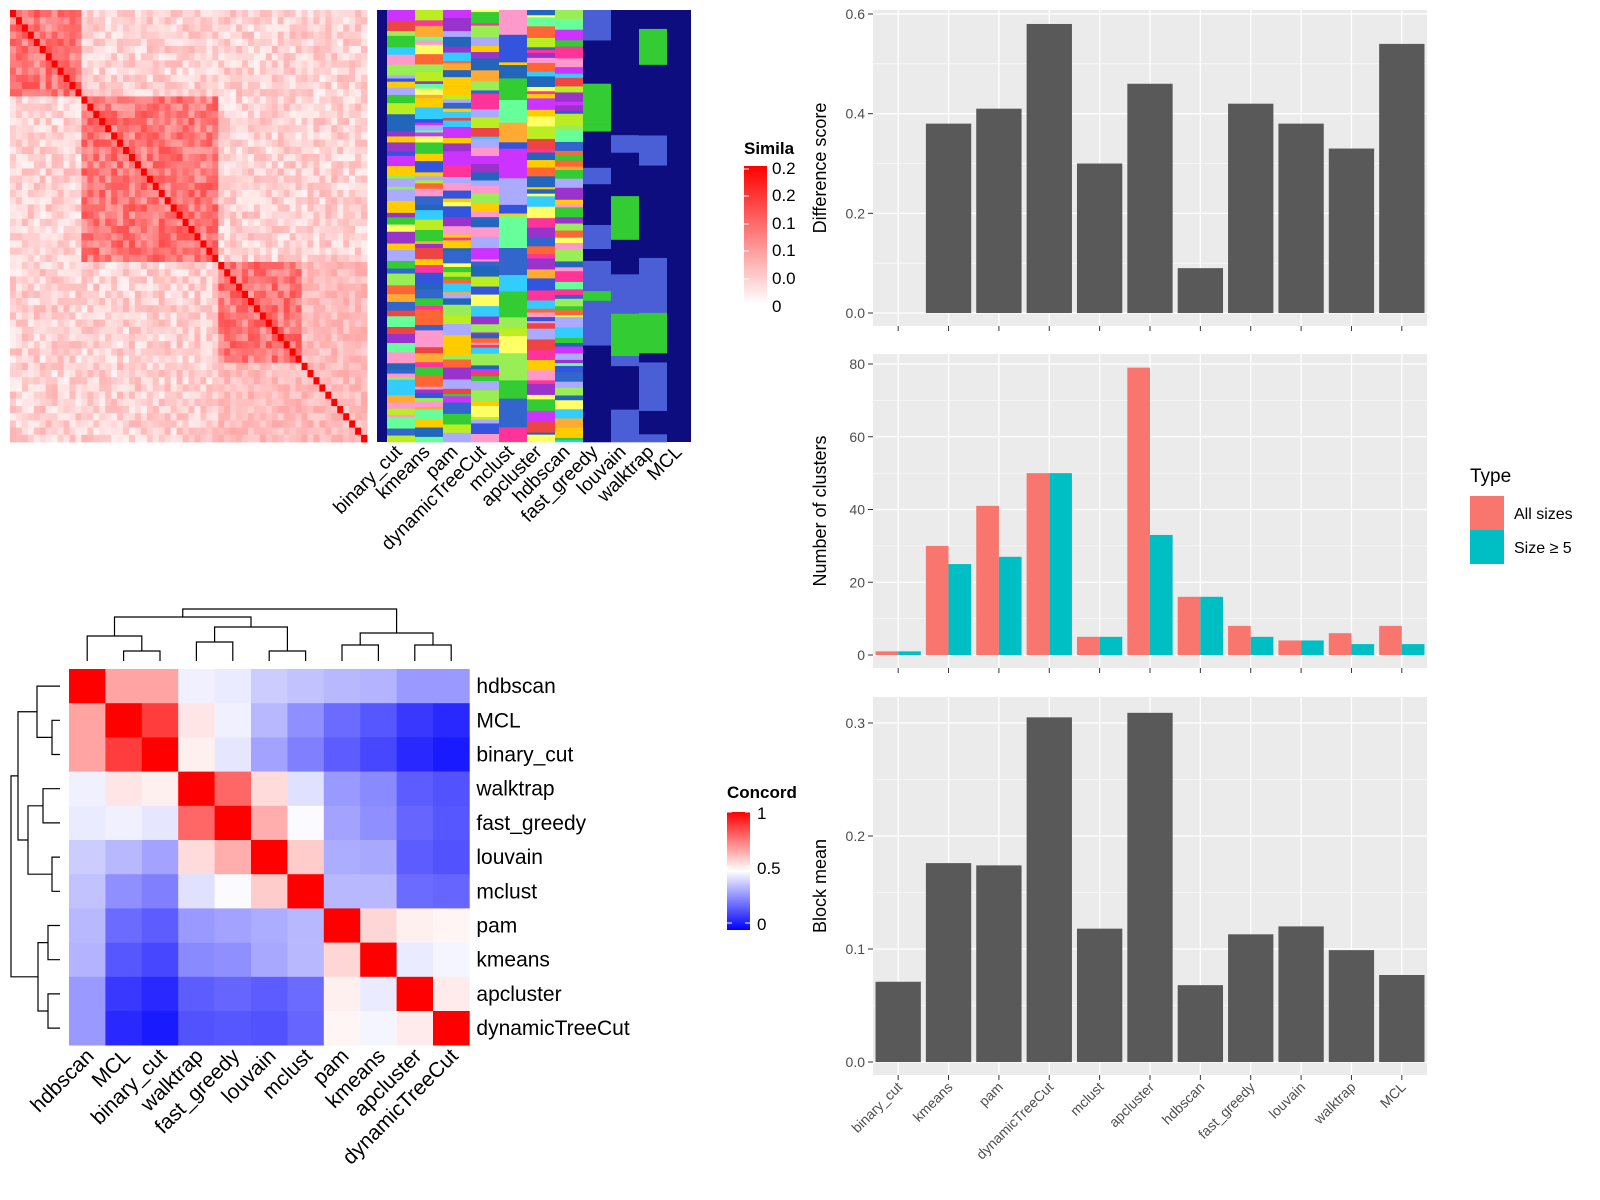  Describe the element at coordinates (990, 1094) in the screenshot. I see `x-category-label-pam: pam` at that location.